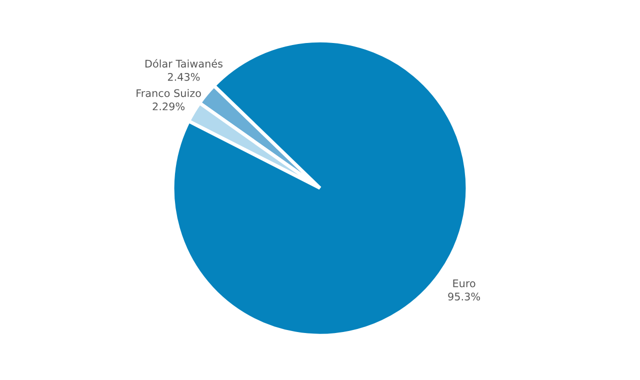 The image size is (640, 380). What do you see at coordinates (464, 296) in the screenshot?
I see `data-label: 95.3%` at bounding box center [464, 296].